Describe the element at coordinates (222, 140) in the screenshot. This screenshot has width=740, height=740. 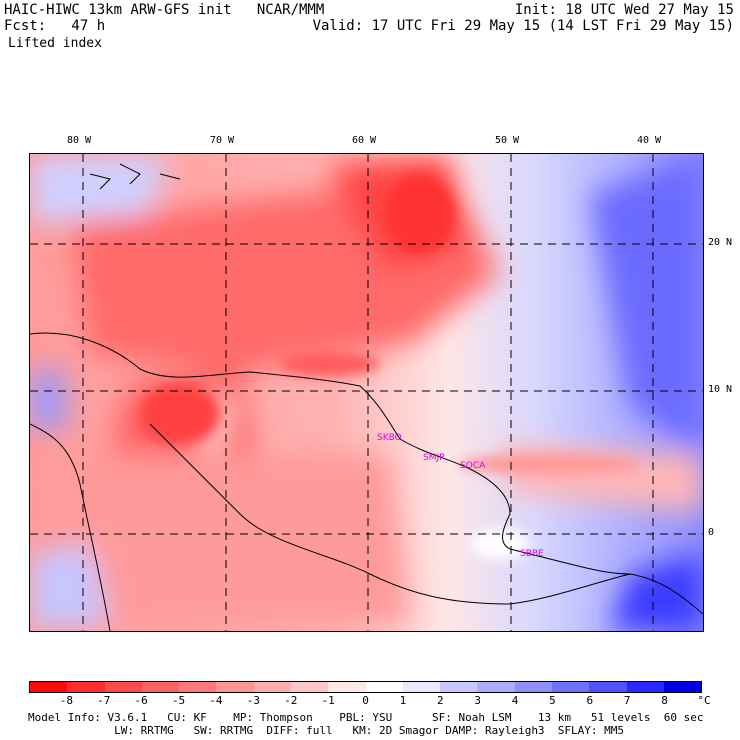
I see `lon-tick-70w: 70 W` at that location.